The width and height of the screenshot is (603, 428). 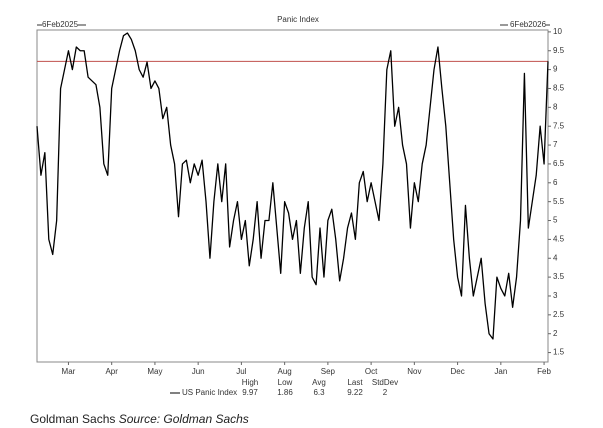 I want to click on x-tick-label: Apr, so click(x=111, y=371).